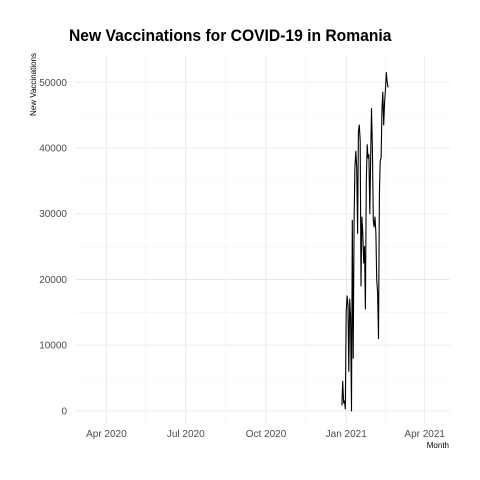 This screenshot has width=480, height=480. I want to click on x-tick-label: Oct 2020, so click(266, 434).